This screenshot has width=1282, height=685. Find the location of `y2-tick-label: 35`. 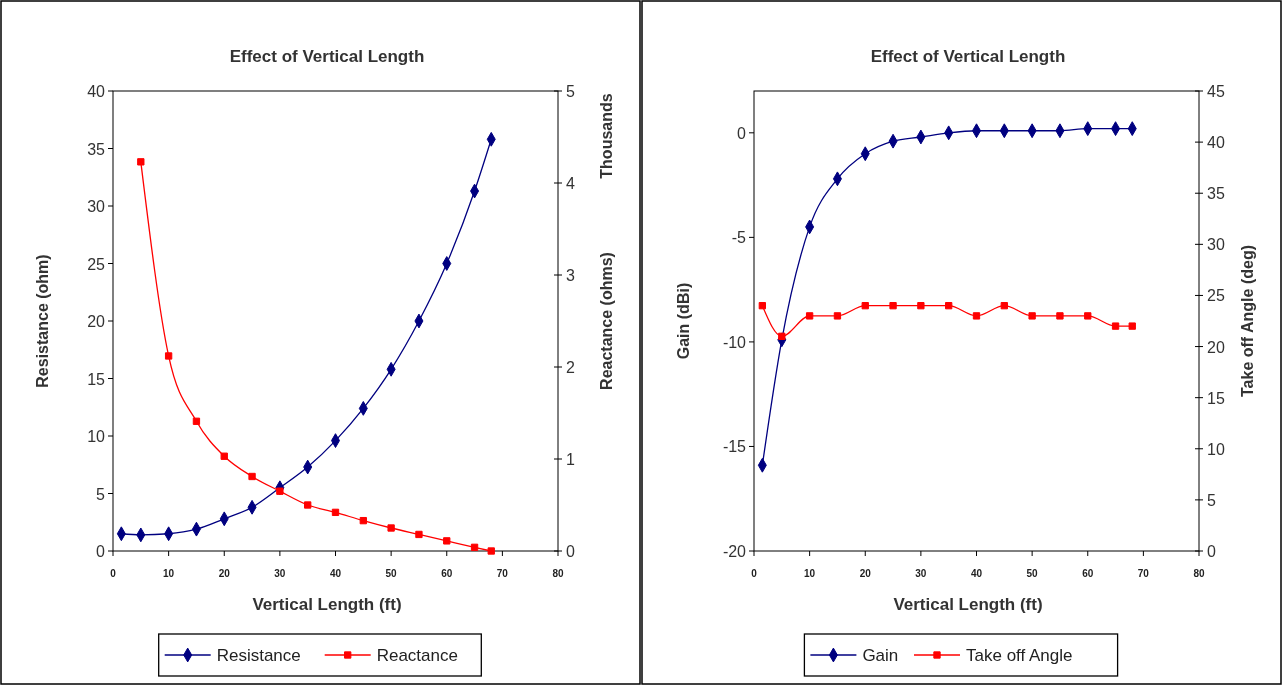

y2-tick-label: 35 is located at coordinates (1216, 194).